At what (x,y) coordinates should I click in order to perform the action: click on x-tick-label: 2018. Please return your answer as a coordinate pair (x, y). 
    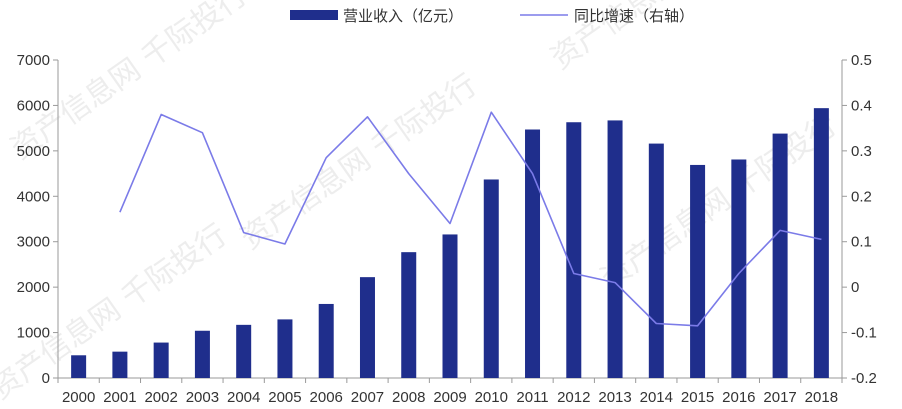
    Looking at the image, I should click on (821, 397).